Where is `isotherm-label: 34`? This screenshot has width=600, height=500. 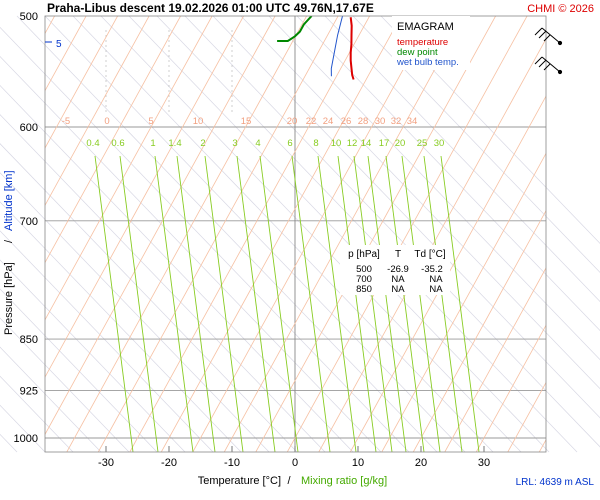
isotherm-label: 34 is located at coordinates (412, 121).